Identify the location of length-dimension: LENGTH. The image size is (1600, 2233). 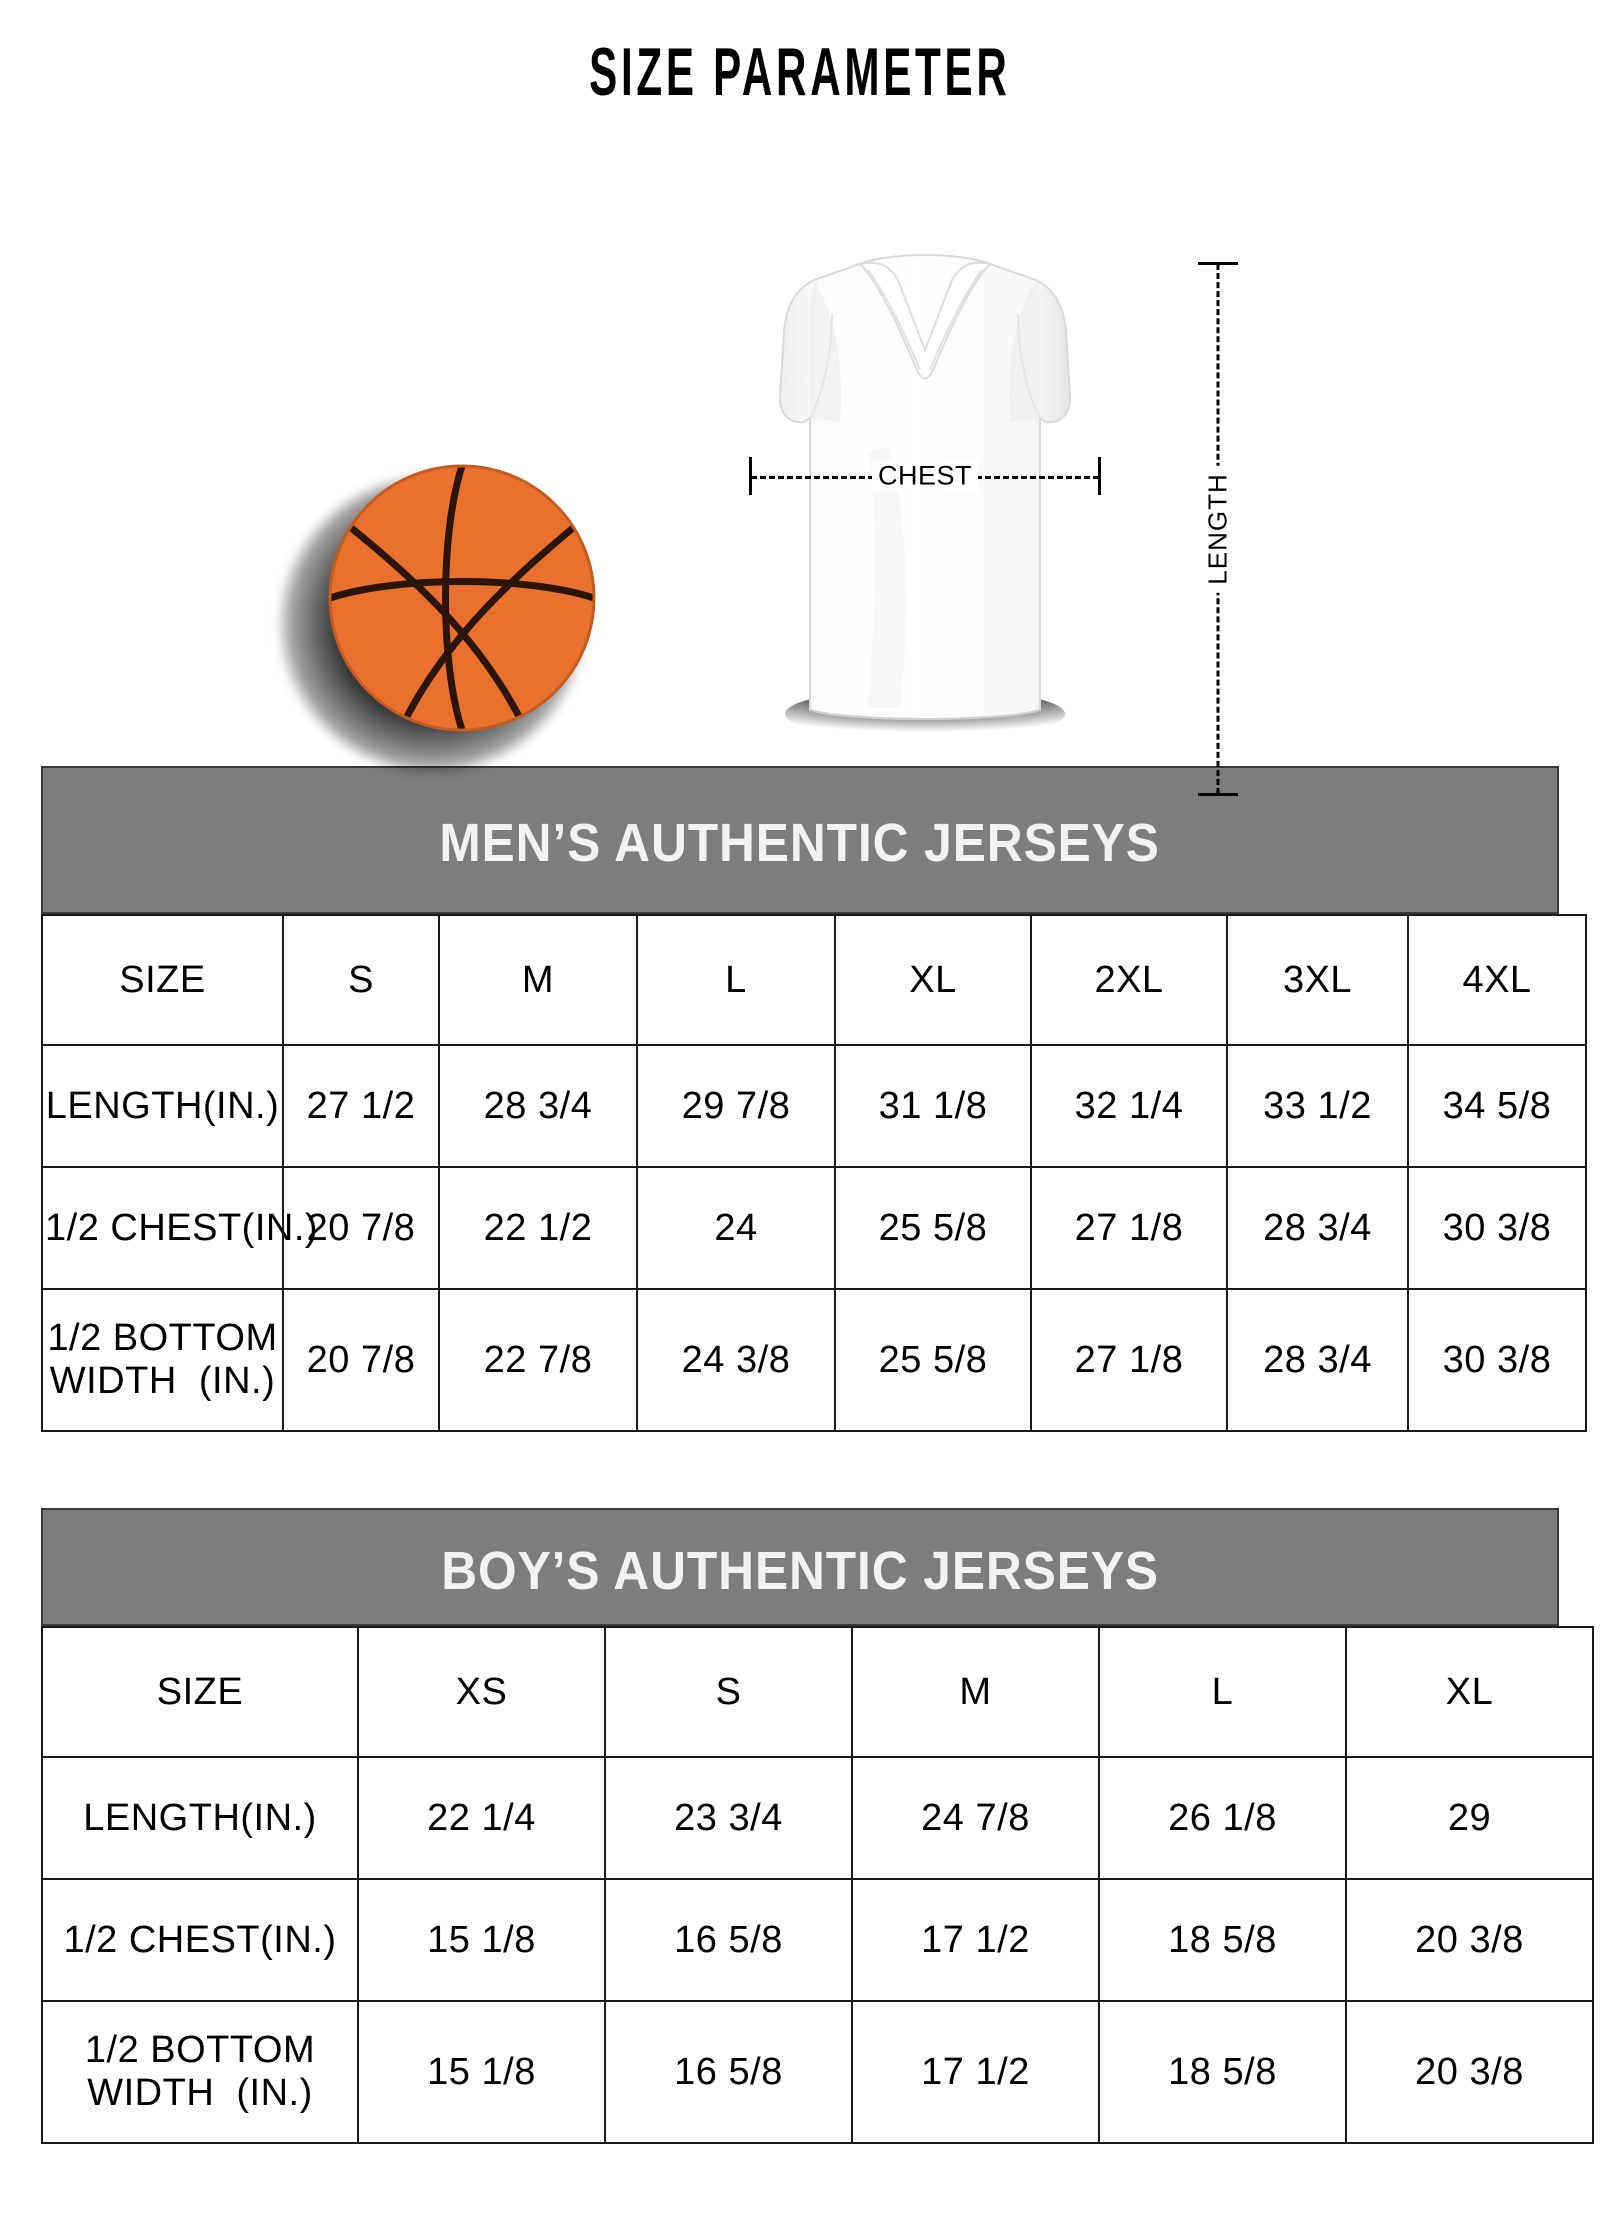
(1218, 529).